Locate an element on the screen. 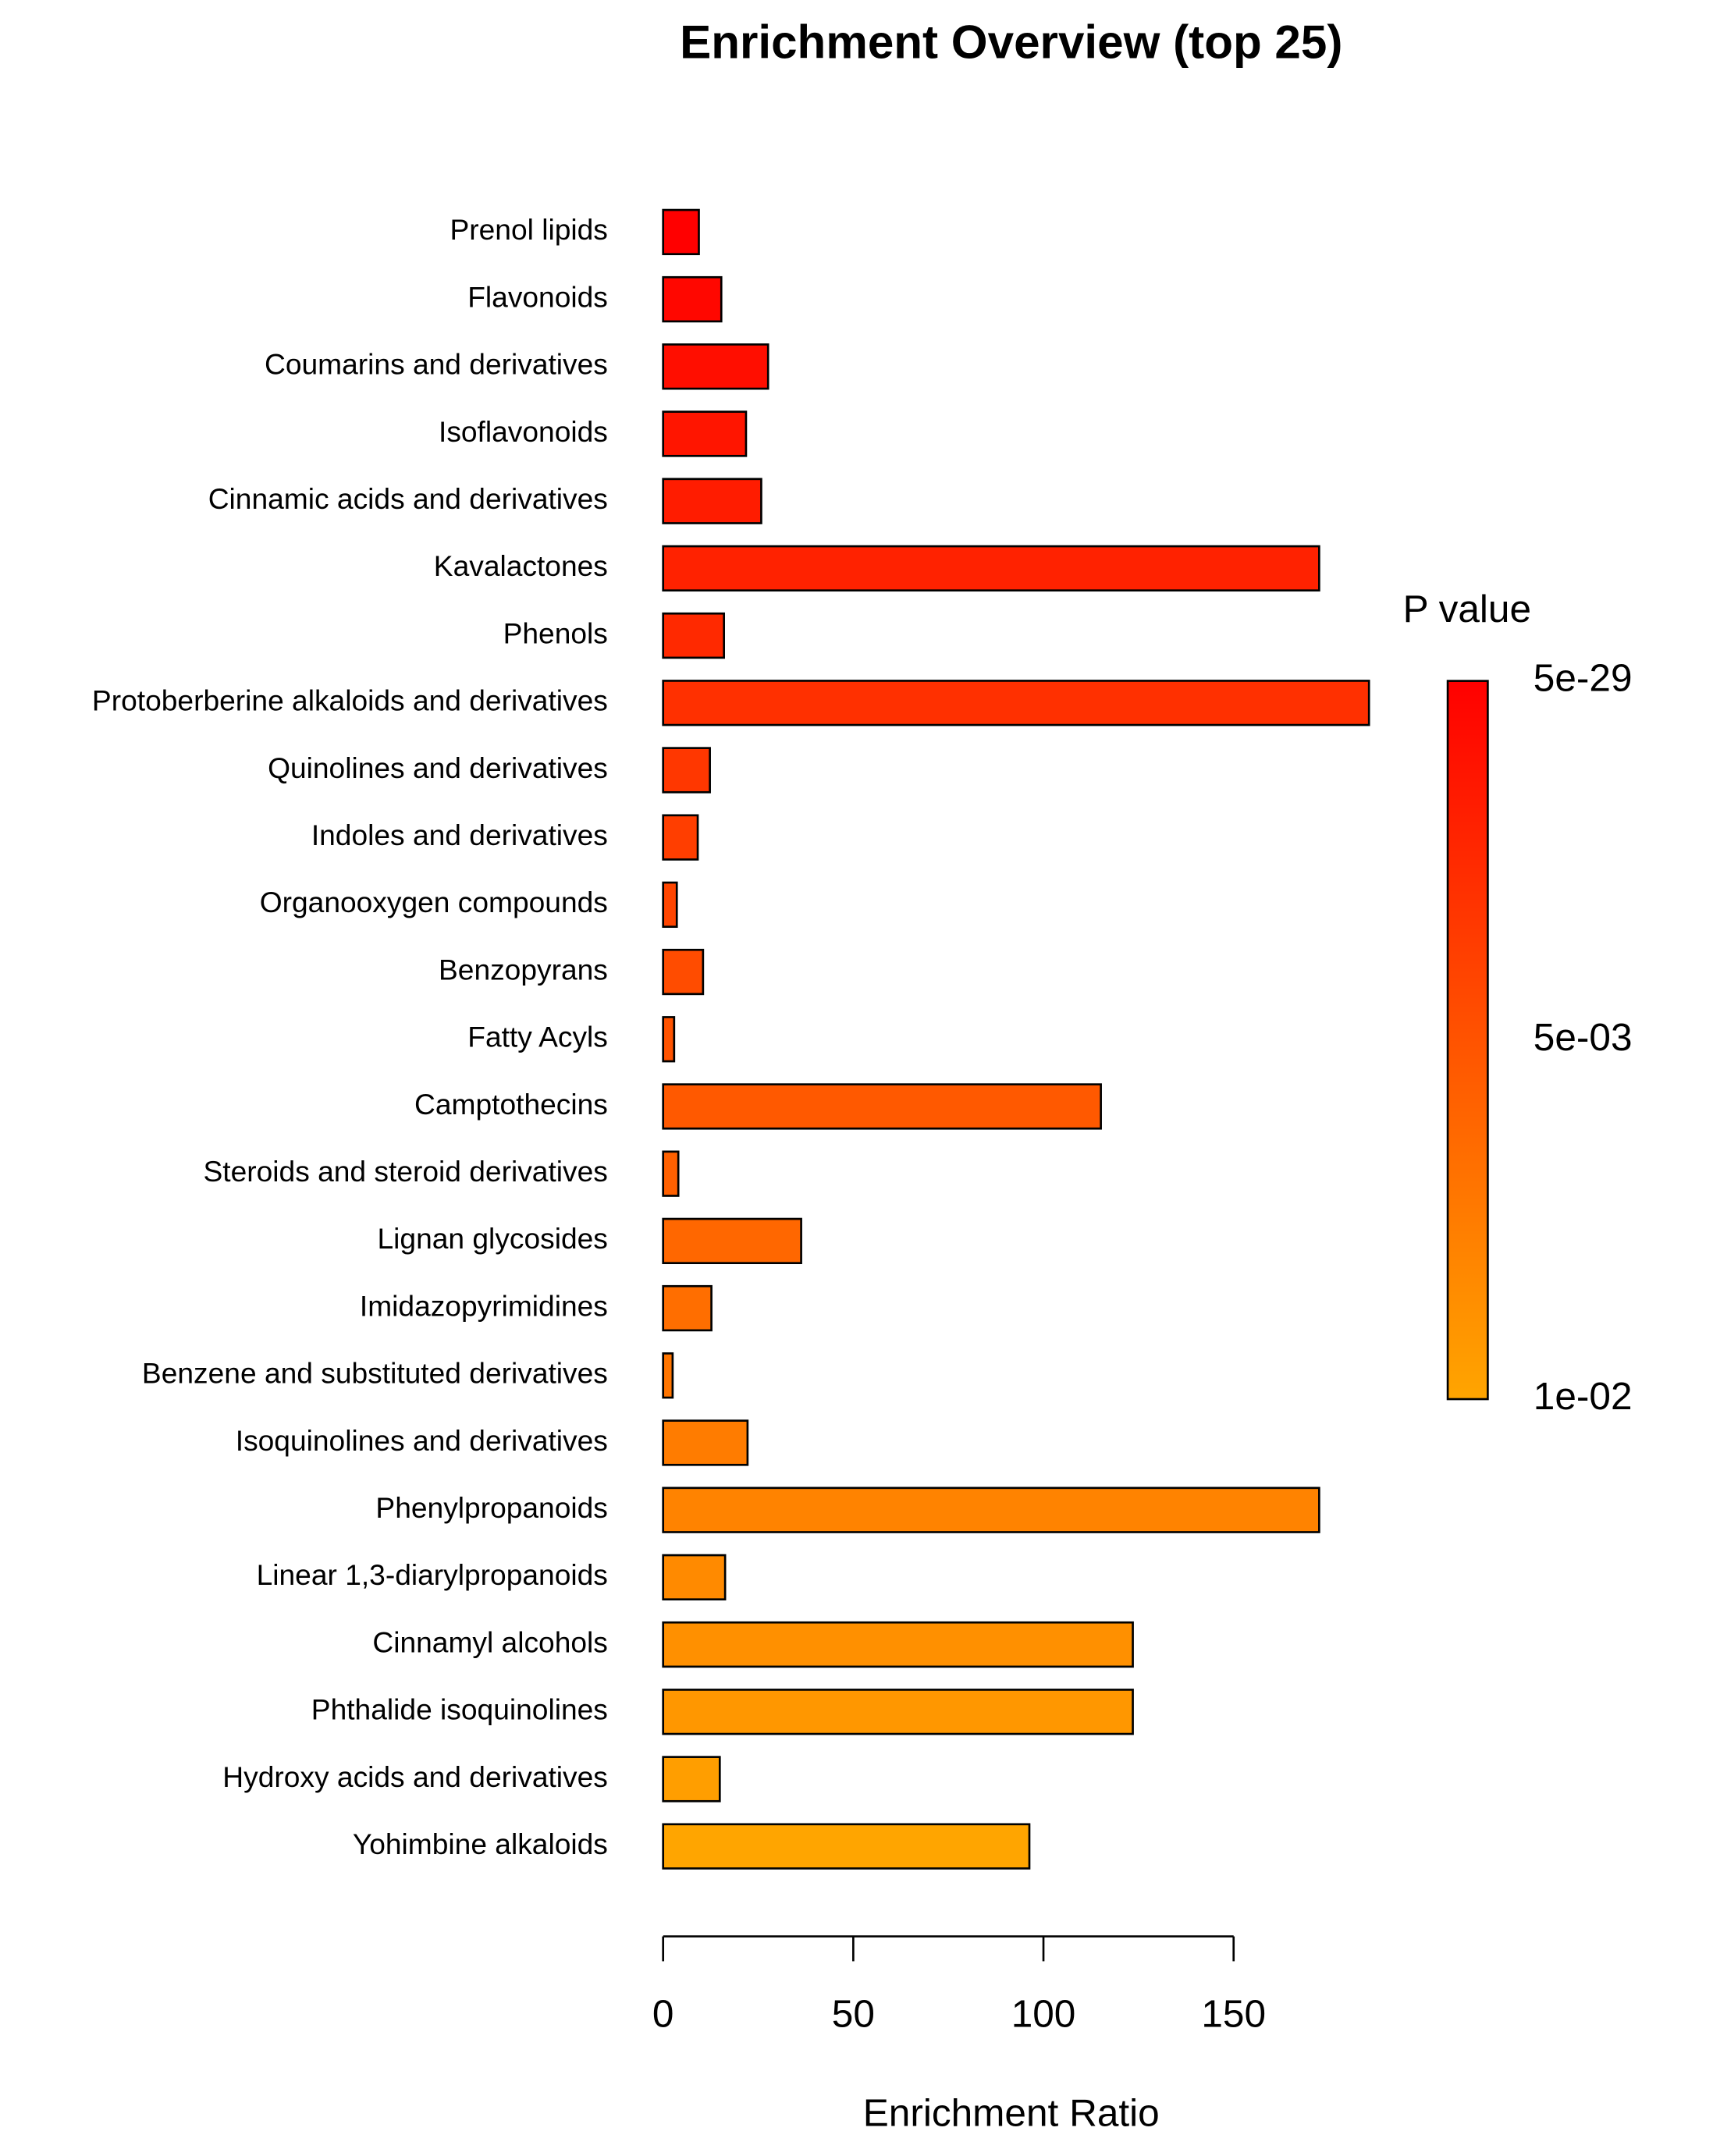 This screenshot has width=1713, height=2156. y-tick-label: Lignan glycosides is located at coordinates (493, 1238).